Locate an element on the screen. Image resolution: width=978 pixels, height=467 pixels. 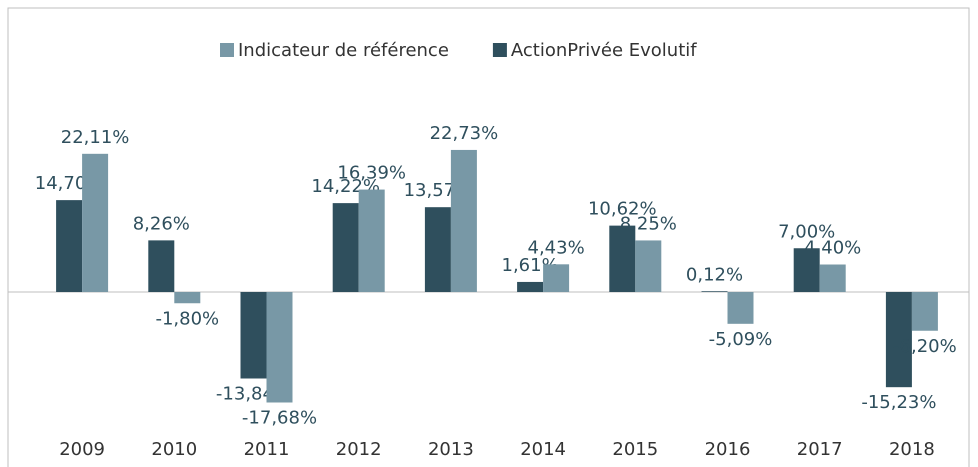
data-label: -5,09% is located at coordinates (741, 339).